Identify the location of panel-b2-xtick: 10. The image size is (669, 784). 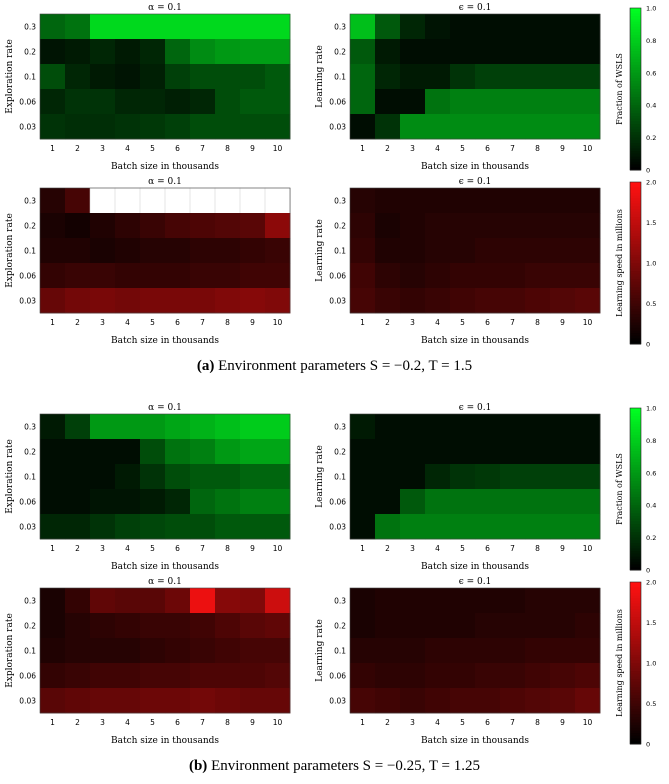
(588, 548).